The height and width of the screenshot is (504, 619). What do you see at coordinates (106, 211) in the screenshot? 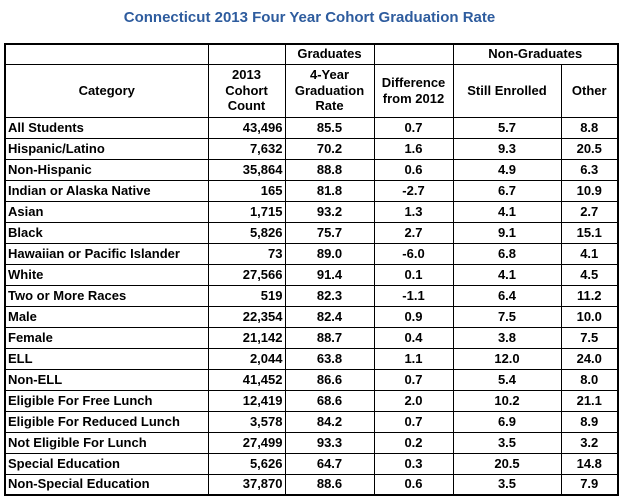
I see `category-cell: Asian` at bounding box center [106, 211].